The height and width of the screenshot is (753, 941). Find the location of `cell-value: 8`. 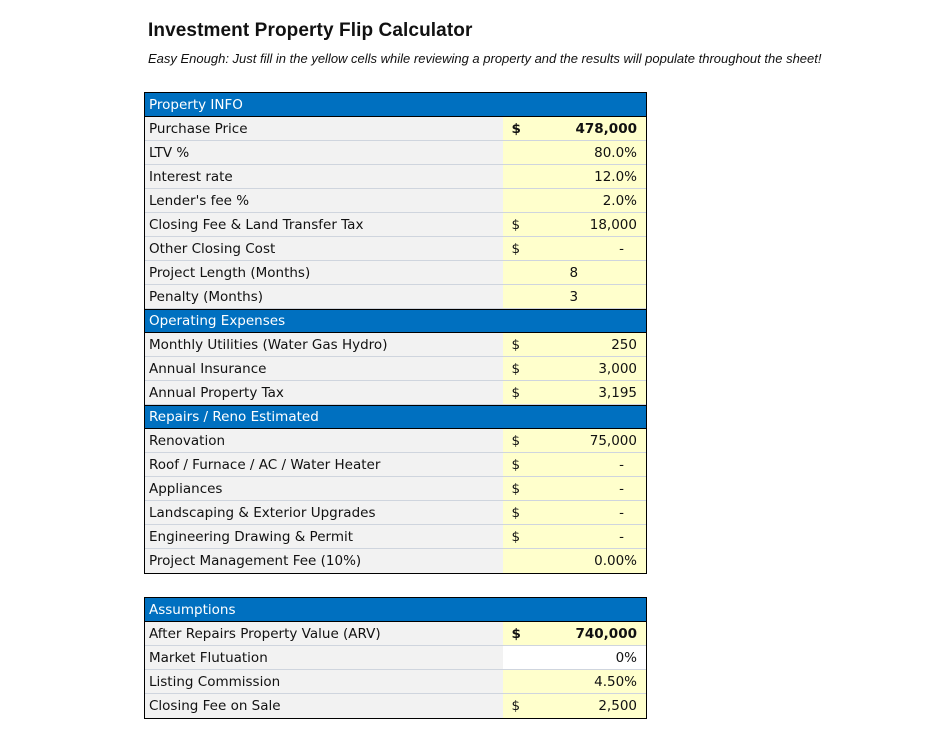

cell-value: 8 is located at coordinates (574, 272).